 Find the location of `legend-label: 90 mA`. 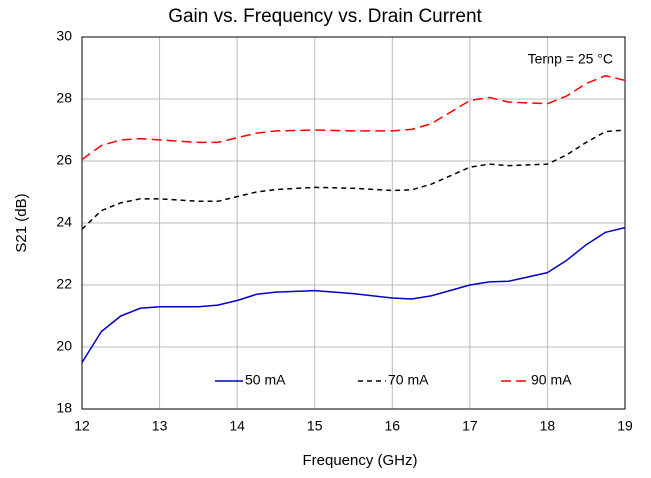

legend-label: 90 mA is located at coordinates (551, 380).